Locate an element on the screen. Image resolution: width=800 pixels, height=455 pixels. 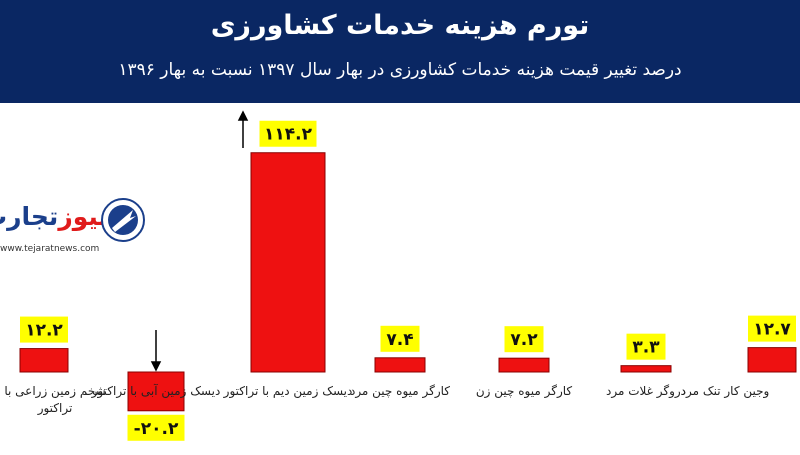
svg-text: ۷.۲ is located at coordinates (524, 340).